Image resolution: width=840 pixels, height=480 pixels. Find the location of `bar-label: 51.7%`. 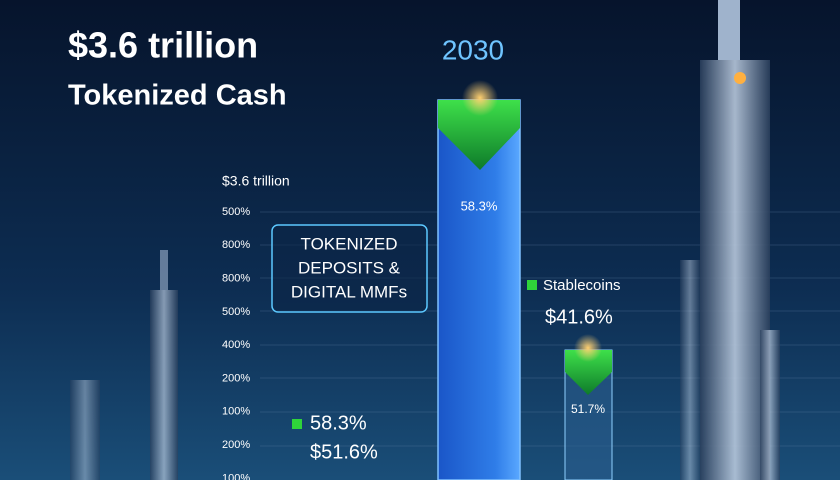

bar-label: 51.7% is located at coordinates (588, 409).